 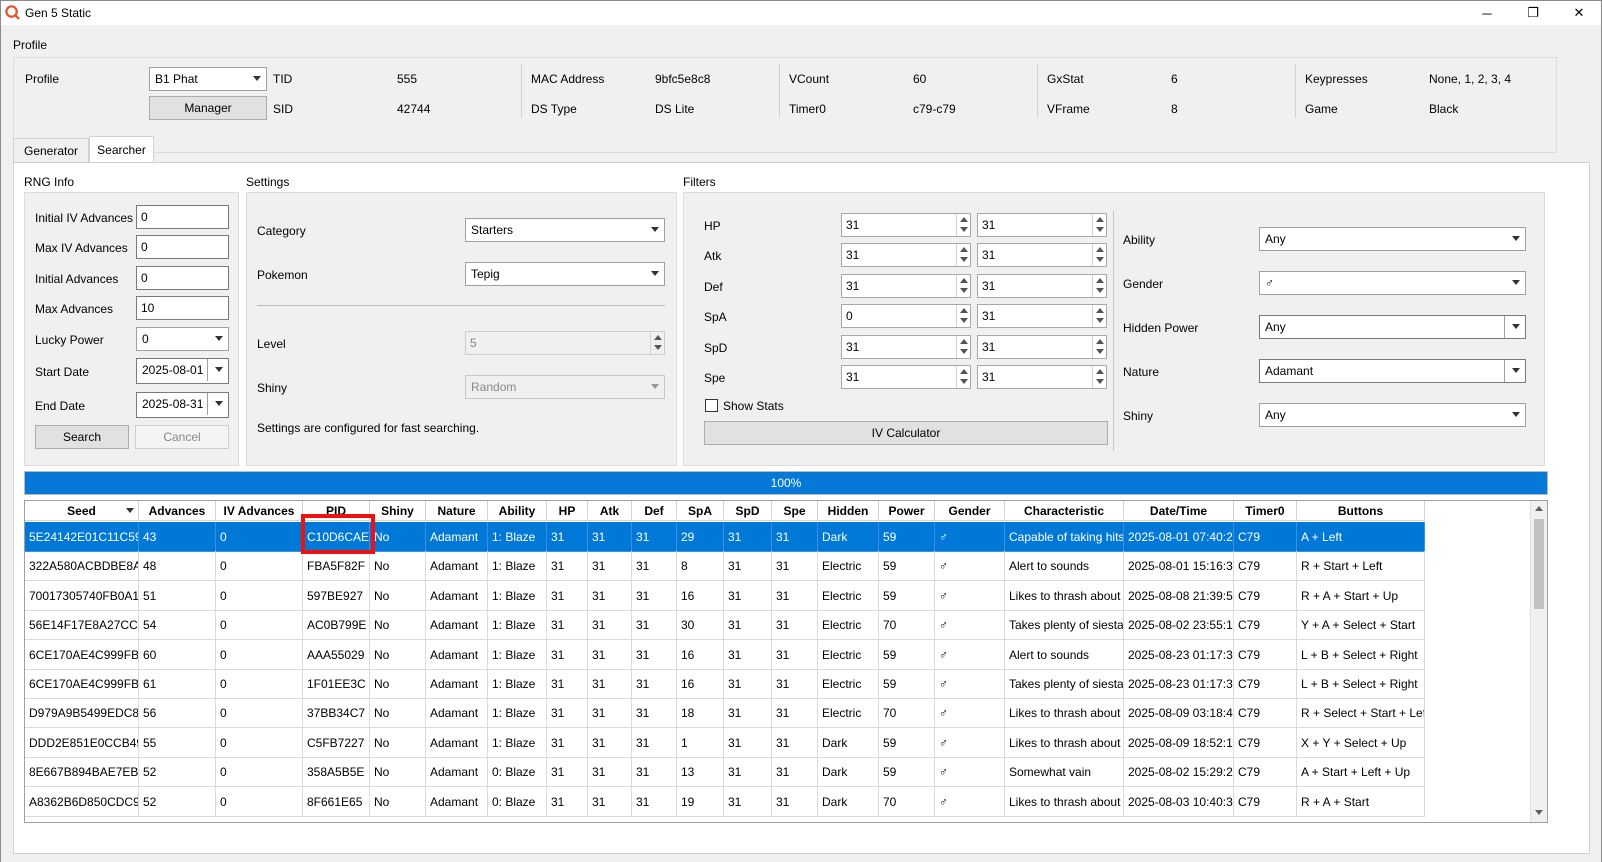 What do you see at coordinates (51, 150) in the screenshot?
I see `tab-generator: Generator` at bounding box center [51, 150].